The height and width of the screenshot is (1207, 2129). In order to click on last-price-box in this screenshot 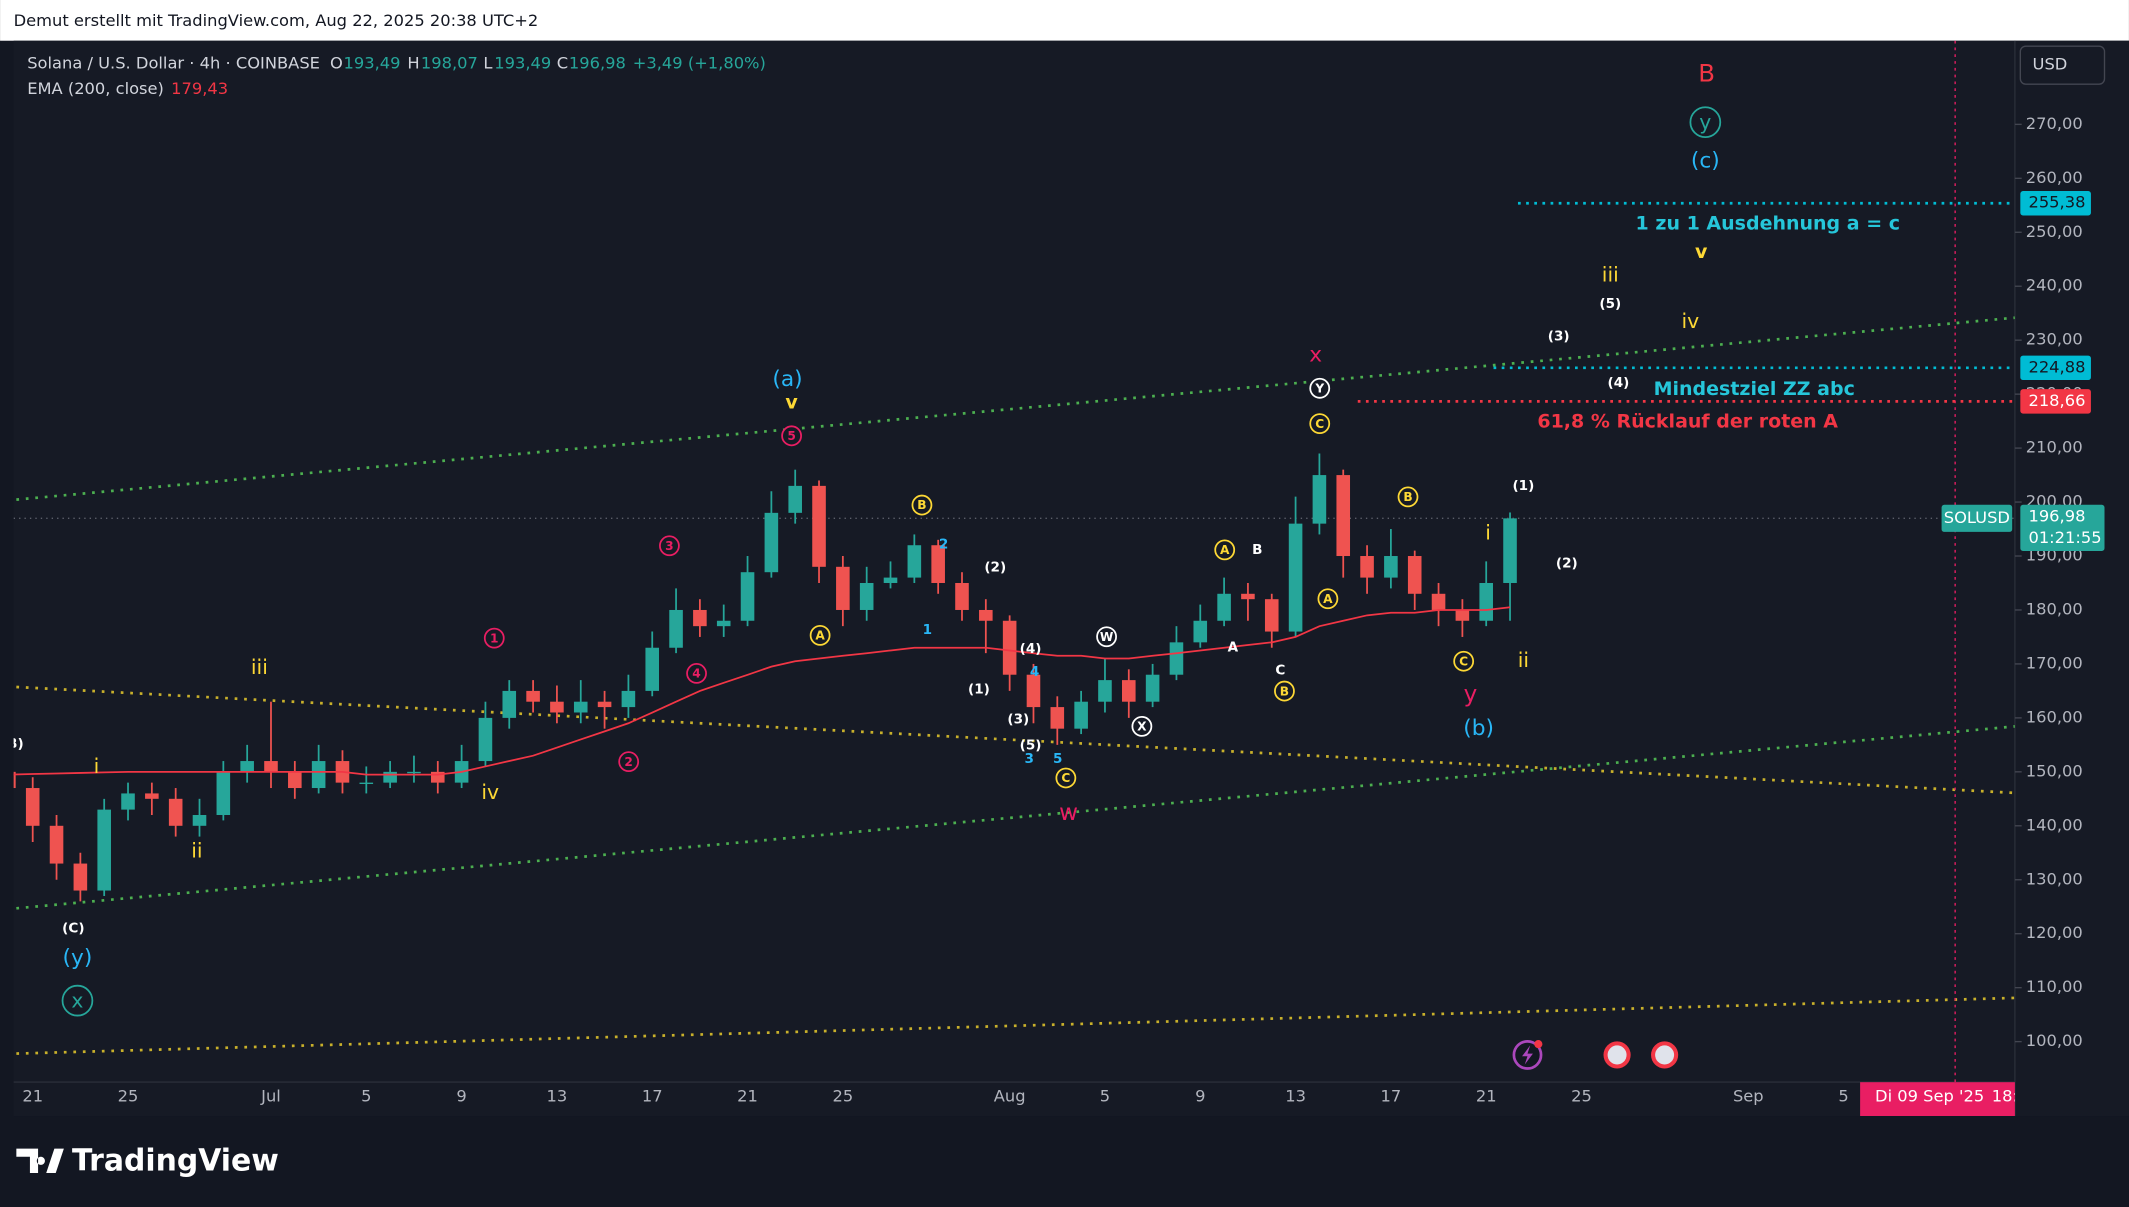, I will do `click(2062, 527)`.